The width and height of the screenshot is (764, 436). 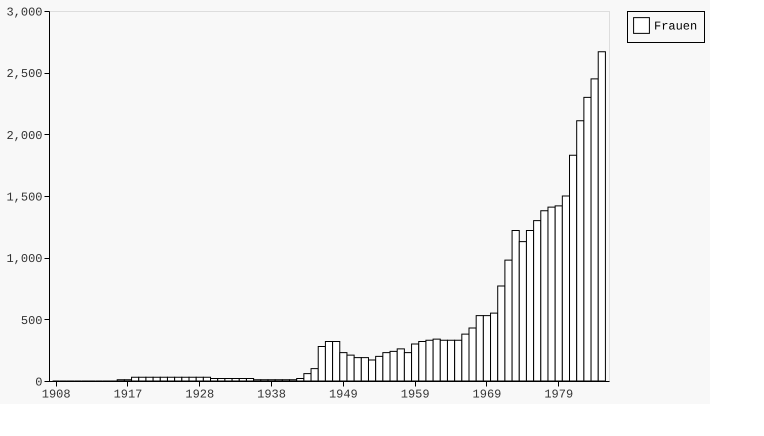 I want to click on x-tick-label: 1938, so click(x=271, y=395).